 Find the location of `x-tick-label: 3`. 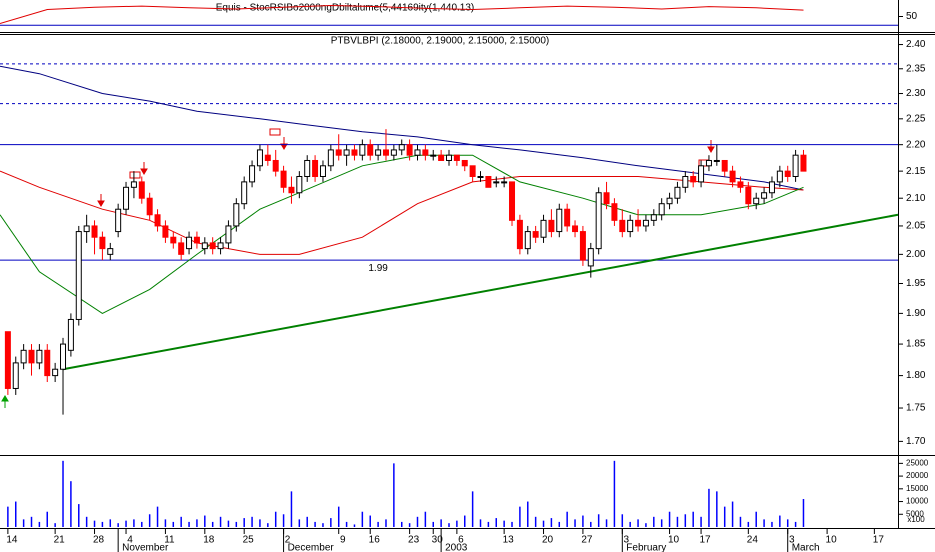

x-tick-label: 3 is located at coordinates (792, 540).